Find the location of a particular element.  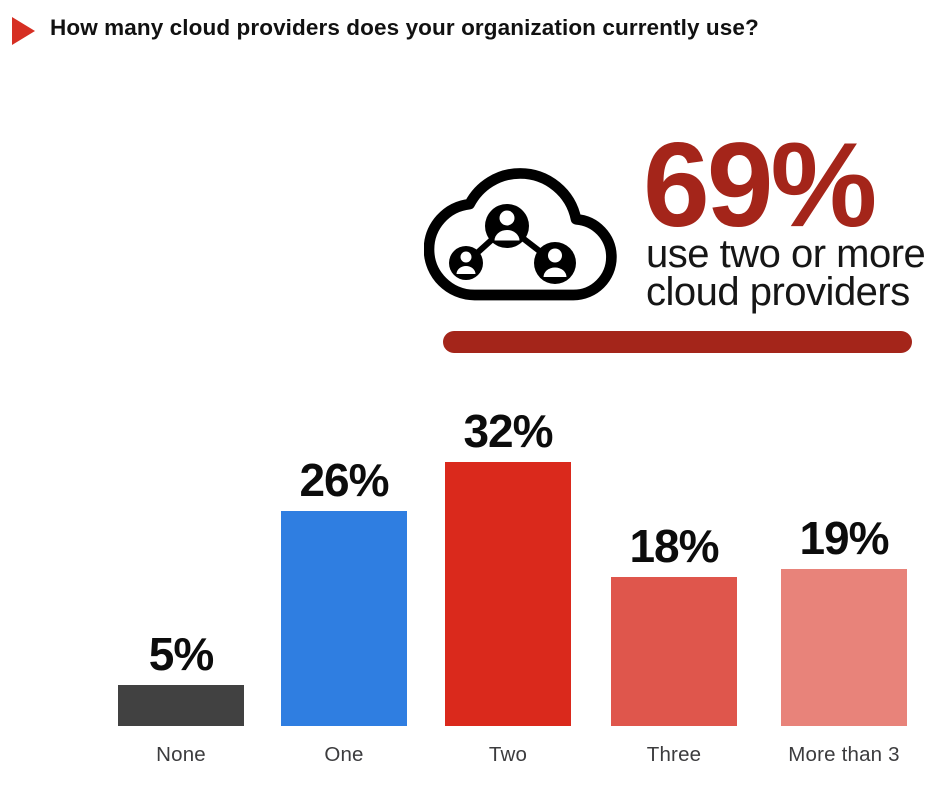

bar-group-more-than-3: 19% More than 3 is located at coordinates (844, 638).